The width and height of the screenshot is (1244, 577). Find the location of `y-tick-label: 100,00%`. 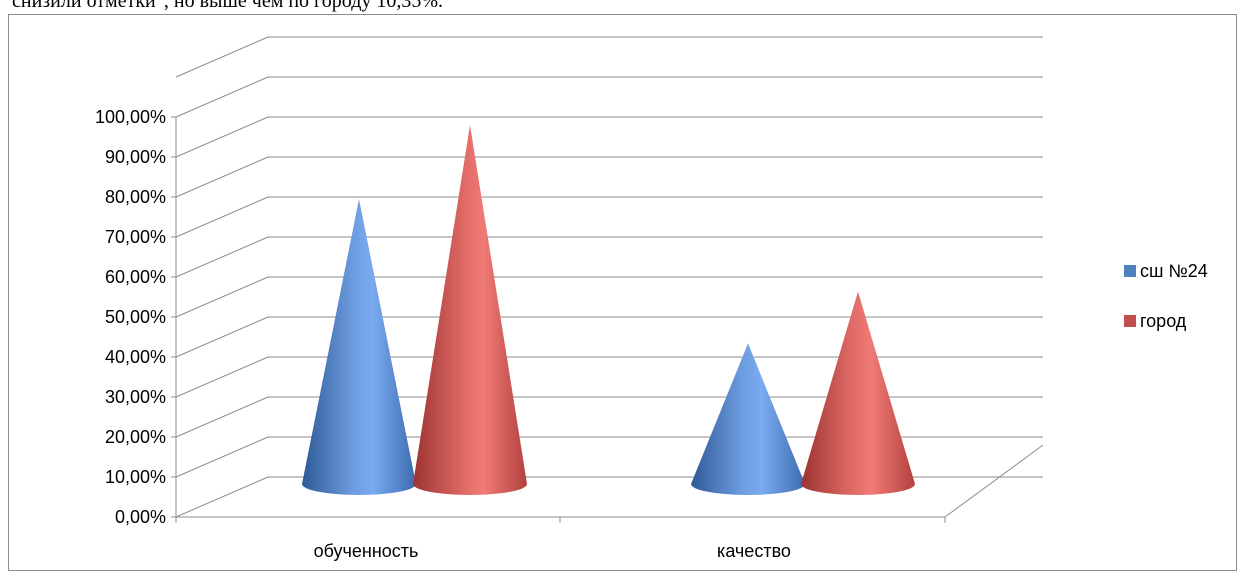

y-tick-label: 100,00% is located at coordinates (130, 117).